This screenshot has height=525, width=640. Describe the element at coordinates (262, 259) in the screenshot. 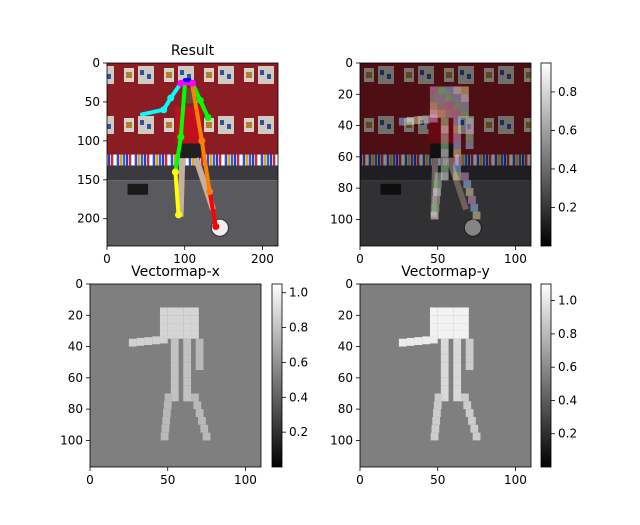

I see `x-tick-label: 200` at that location.